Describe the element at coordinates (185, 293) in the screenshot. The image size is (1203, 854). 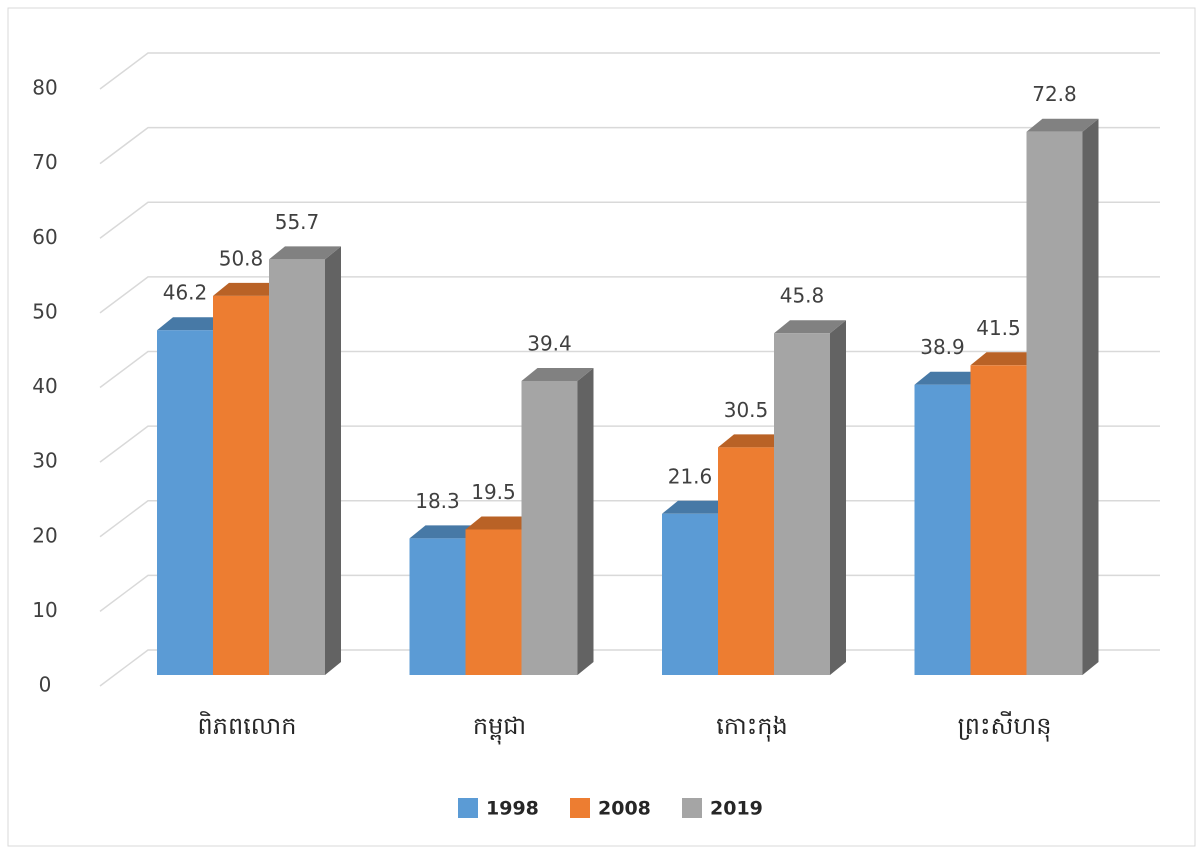
I see `data-label: 46.2` at that location.